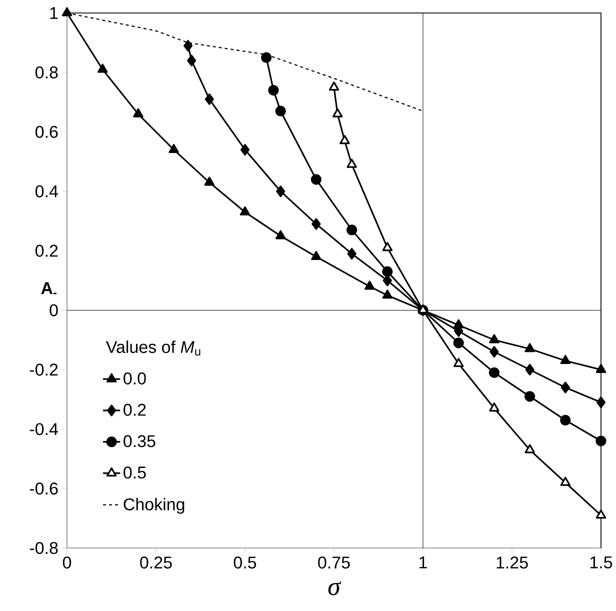  What do you see at coordinates (153, 348) in the screenshot?
I see `legend-title: Values of M$_{u}$` at bounding box center [153, 348].